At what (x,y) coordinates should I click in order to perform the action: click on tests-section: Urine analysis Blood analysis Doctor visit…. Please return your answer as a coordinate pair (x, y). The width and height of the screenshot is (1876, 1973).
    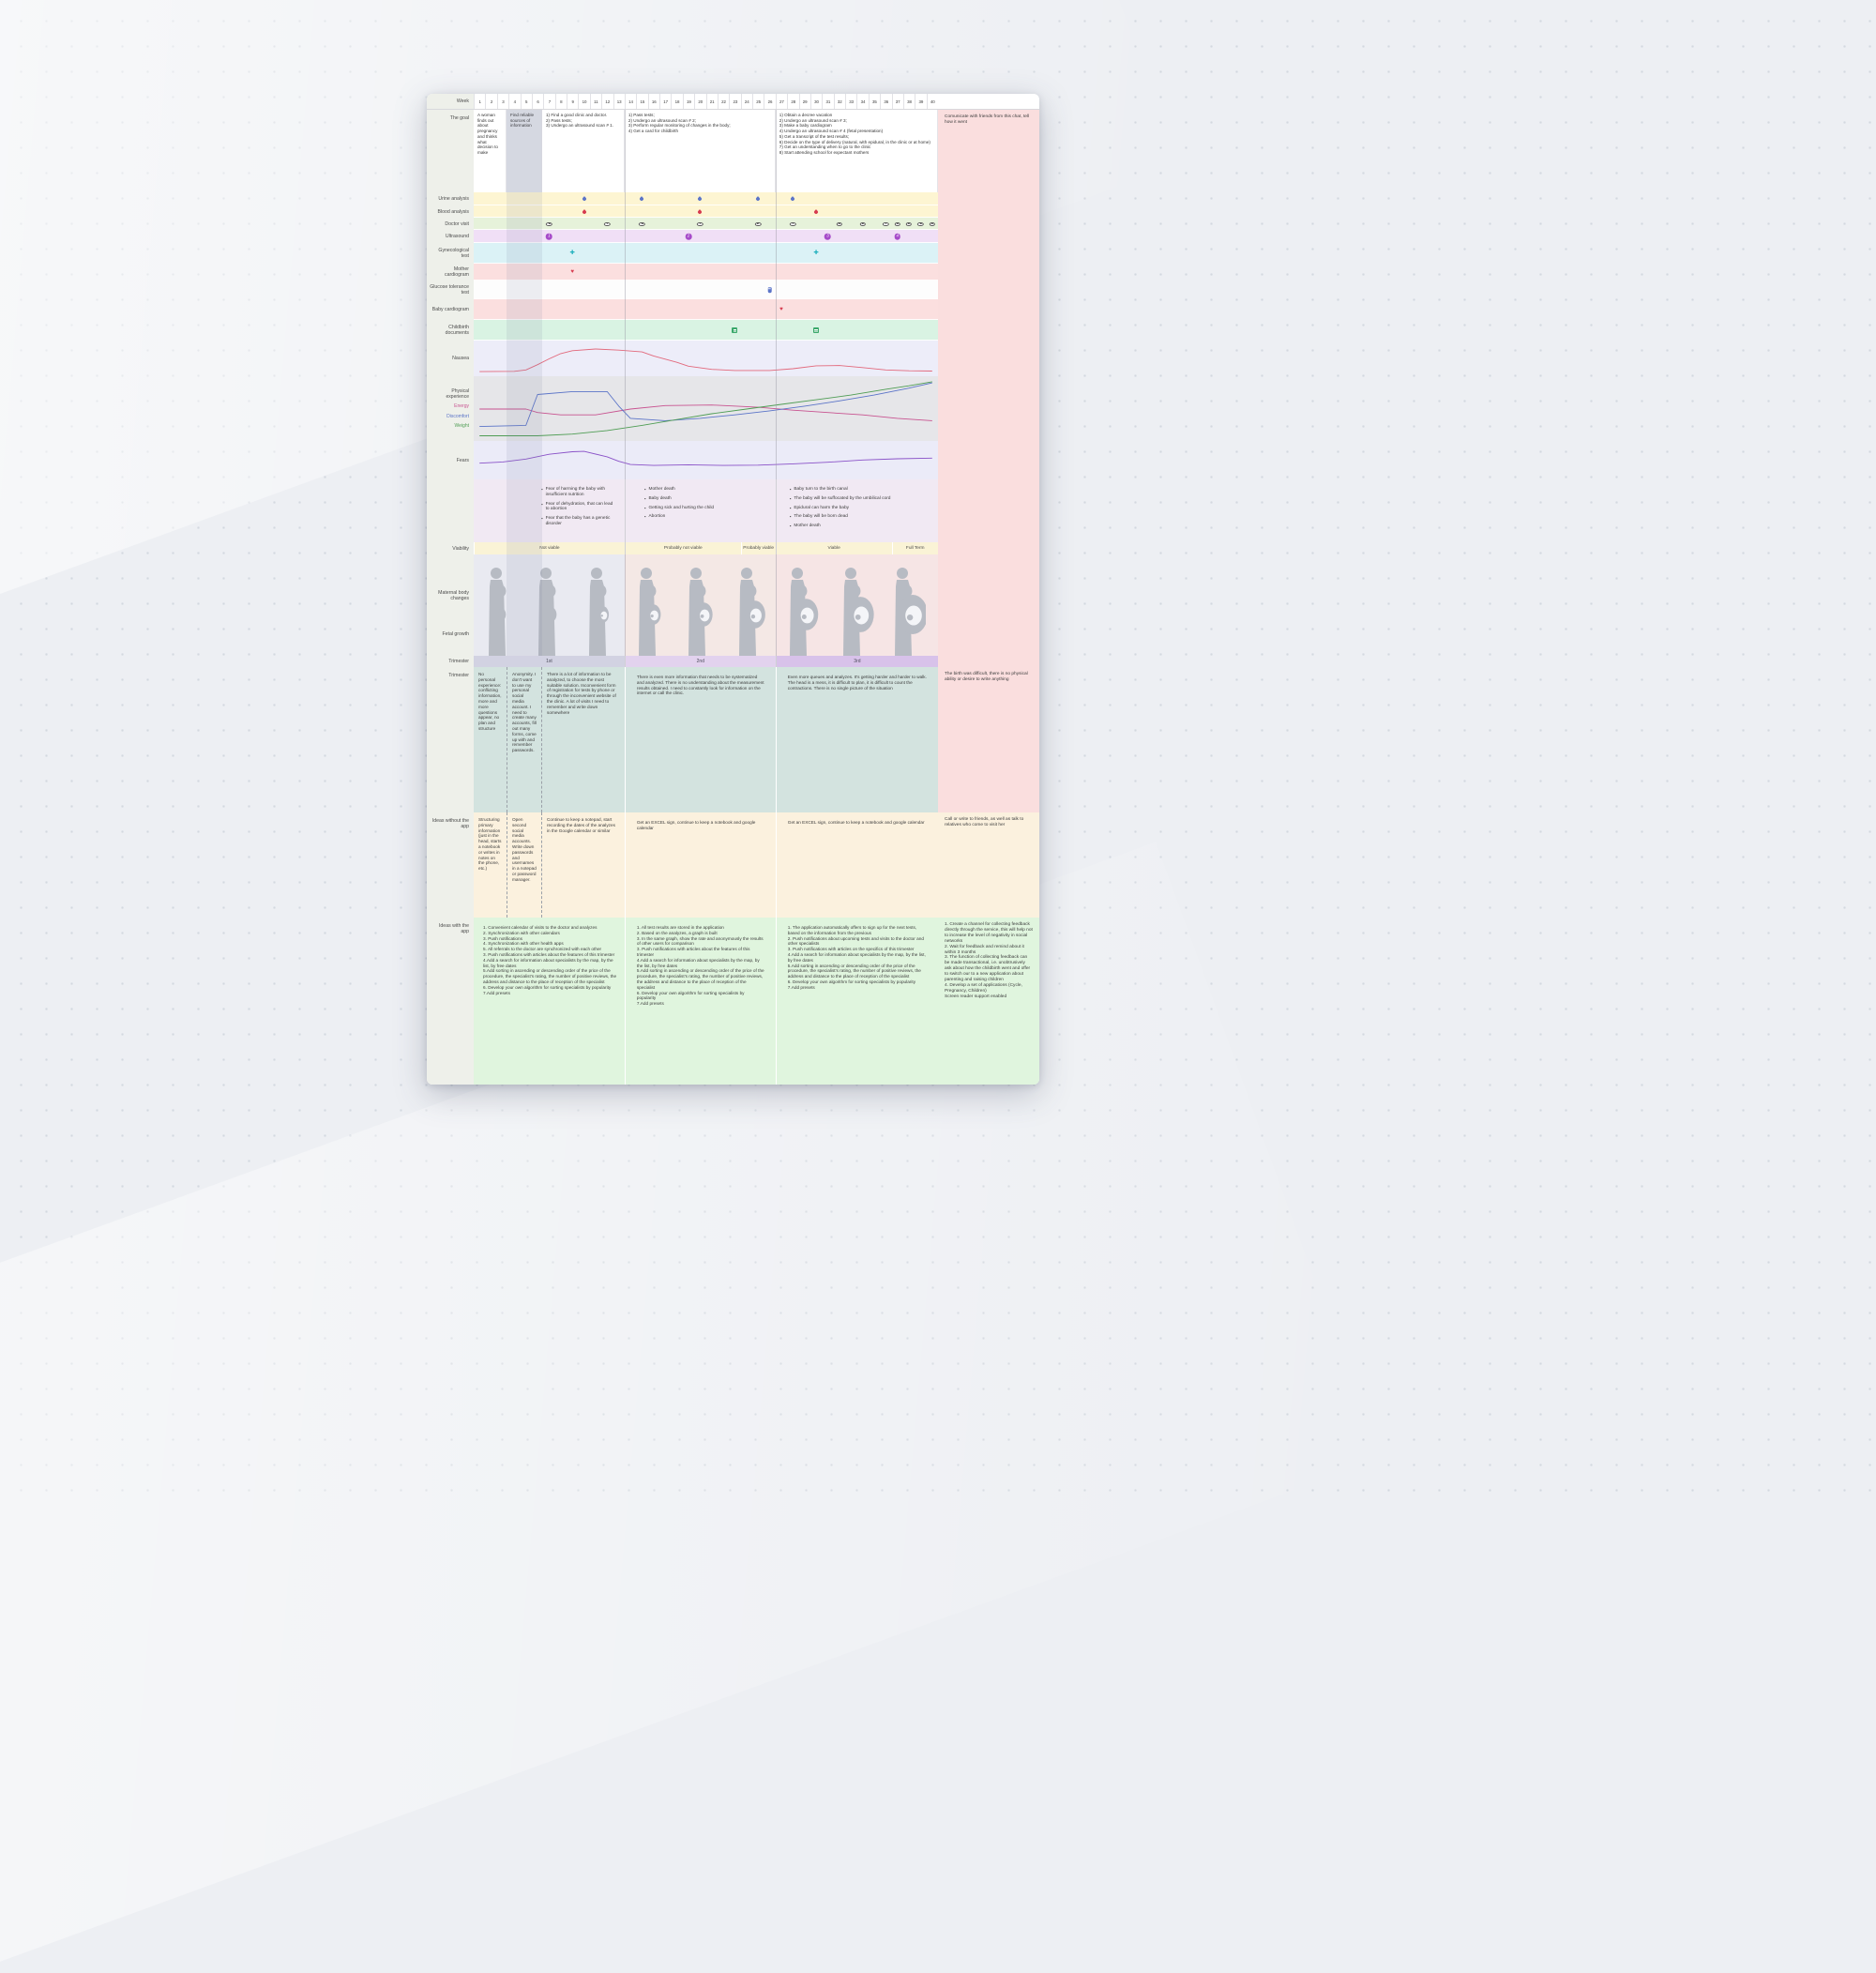
    Looking at the image, I should click on (733, 266).